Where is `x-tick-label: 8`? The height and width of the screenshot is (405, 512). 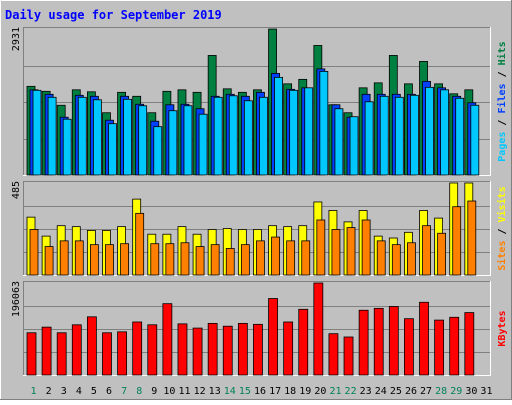 x-tick-label: 8 is located at coordinates (139, 391).